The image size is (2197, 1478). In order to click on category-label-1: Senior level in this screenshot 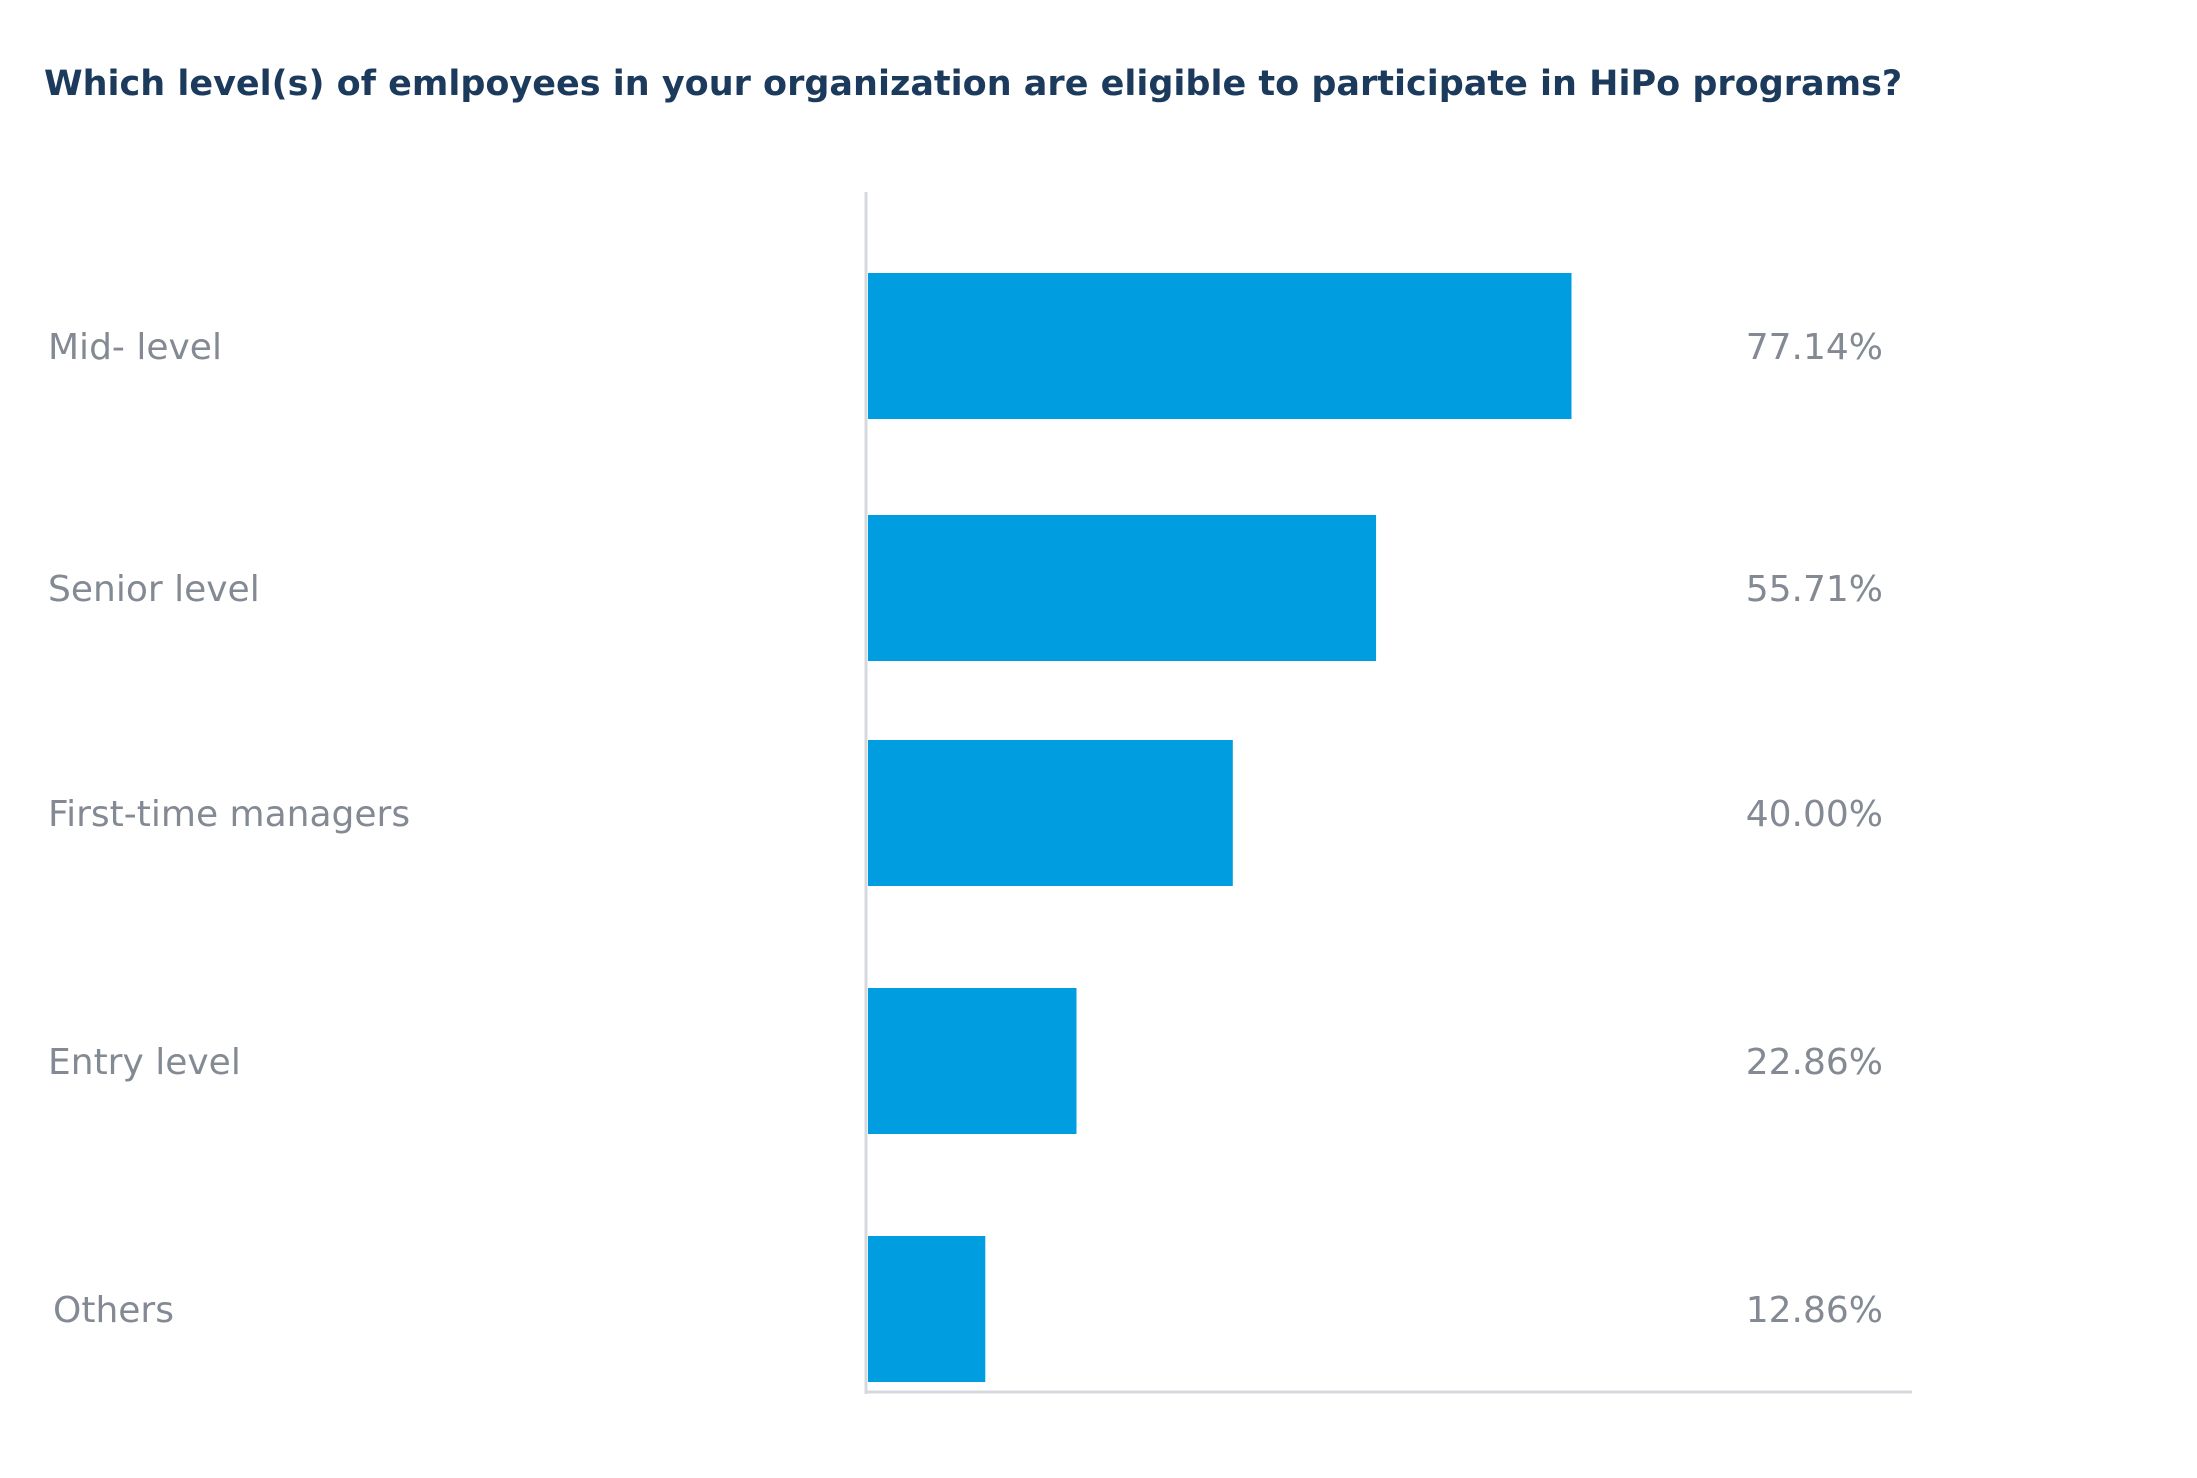, I will do `click(154, 589)`.